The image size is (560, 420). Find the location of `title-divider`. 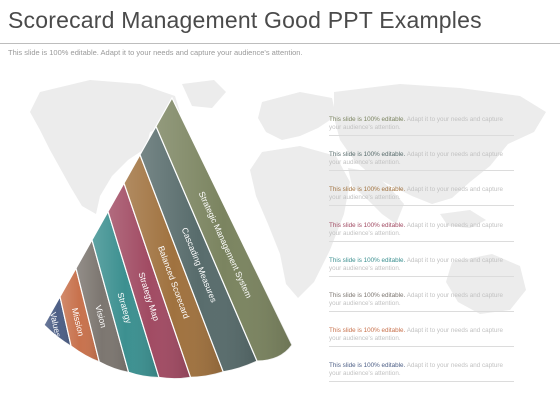

title-divider is located at coordinates (280, 43).